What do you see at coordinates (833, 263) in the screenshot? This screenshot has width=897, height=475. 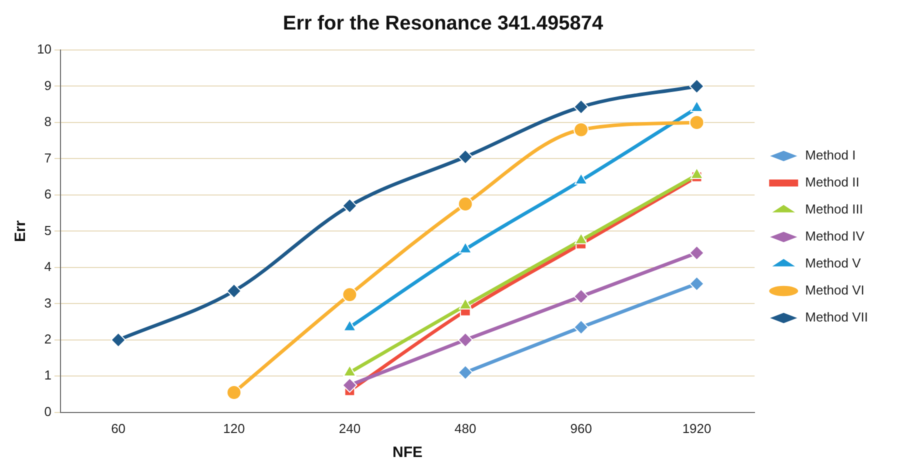 I see `legend-label: Method V` at bounding box center [833, 263].